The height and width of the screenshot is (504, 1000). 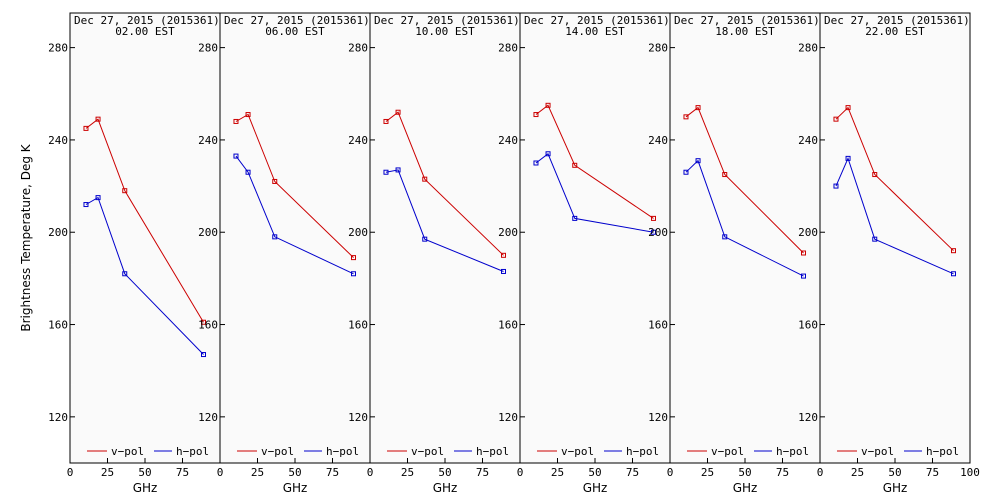 I want to click on panel-title-date: Dec 27, 2015 (2015361), so click(x=597, y=20).